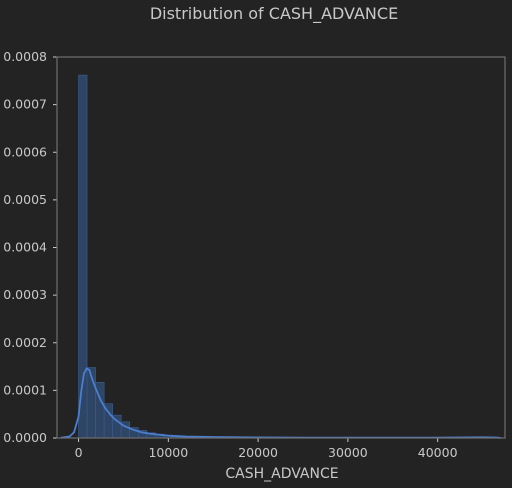 This screenshot has height=488, width=512. I want to click on x-tick-label: 0, so click(79, 452).